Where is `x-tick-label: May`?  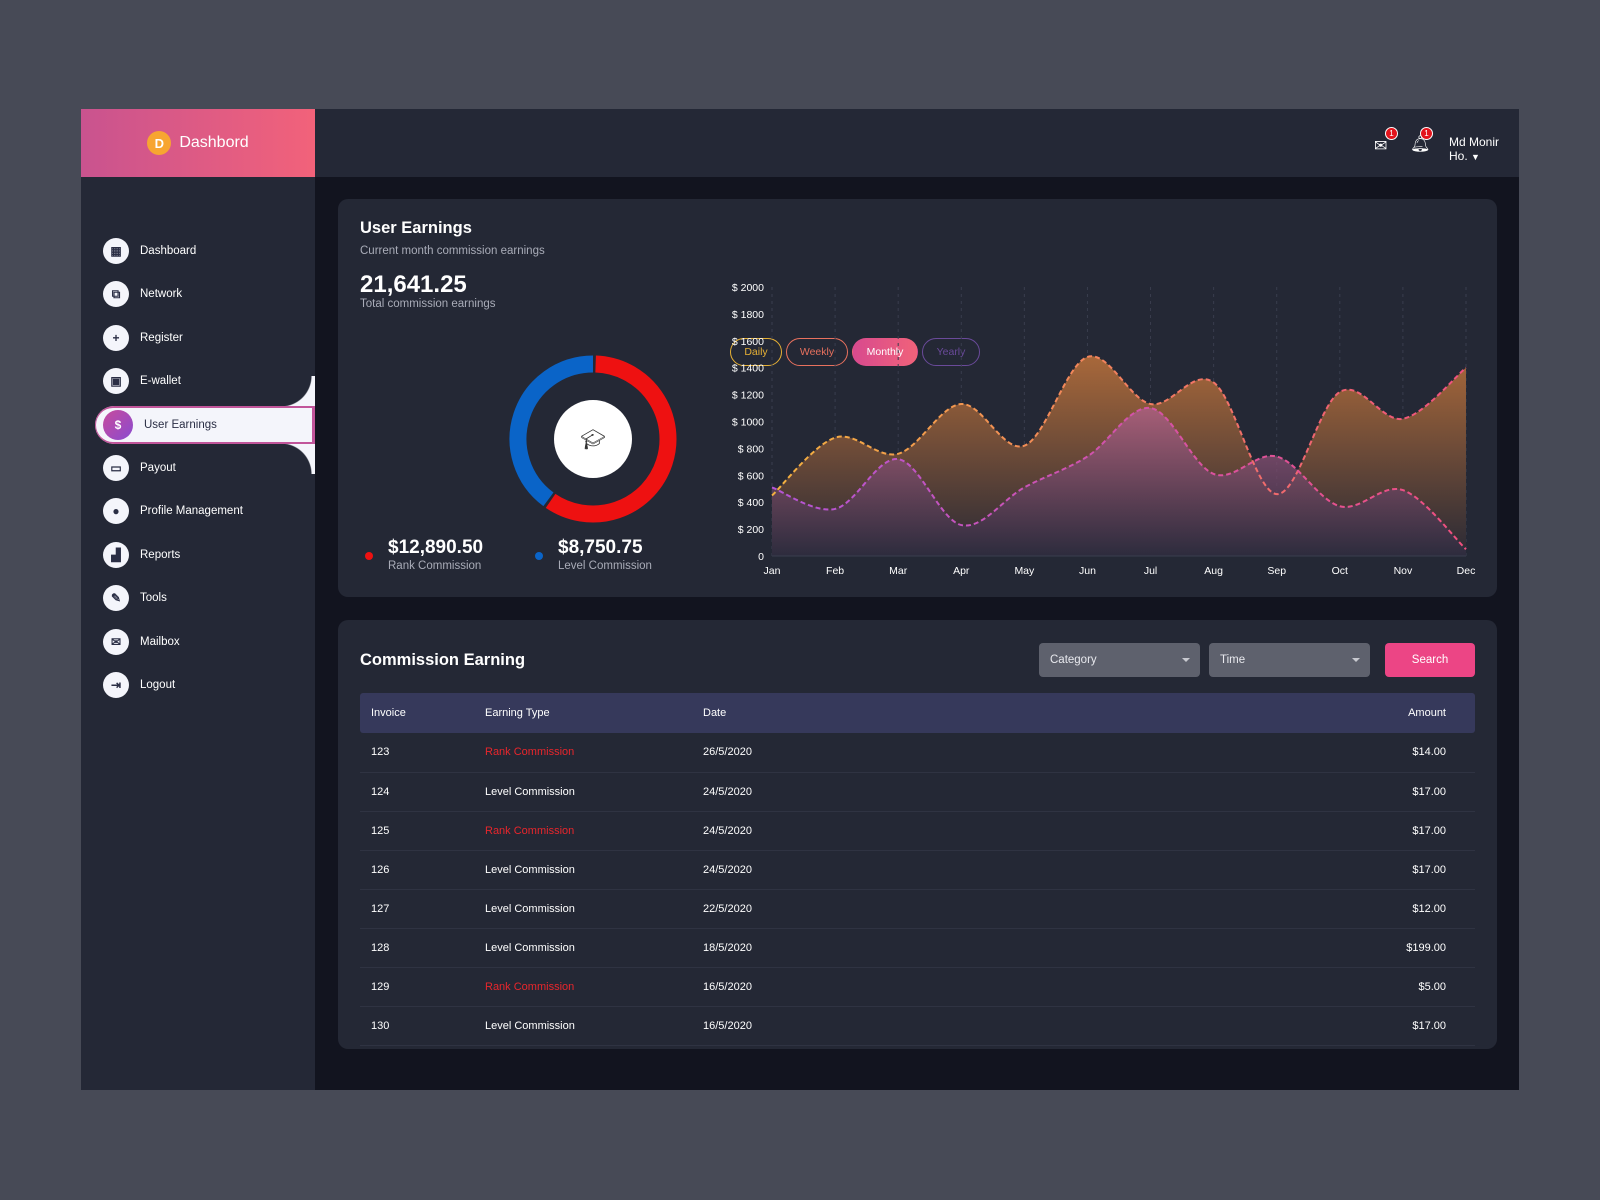
x-tick-label: May is located at coordinates (1024, 571).